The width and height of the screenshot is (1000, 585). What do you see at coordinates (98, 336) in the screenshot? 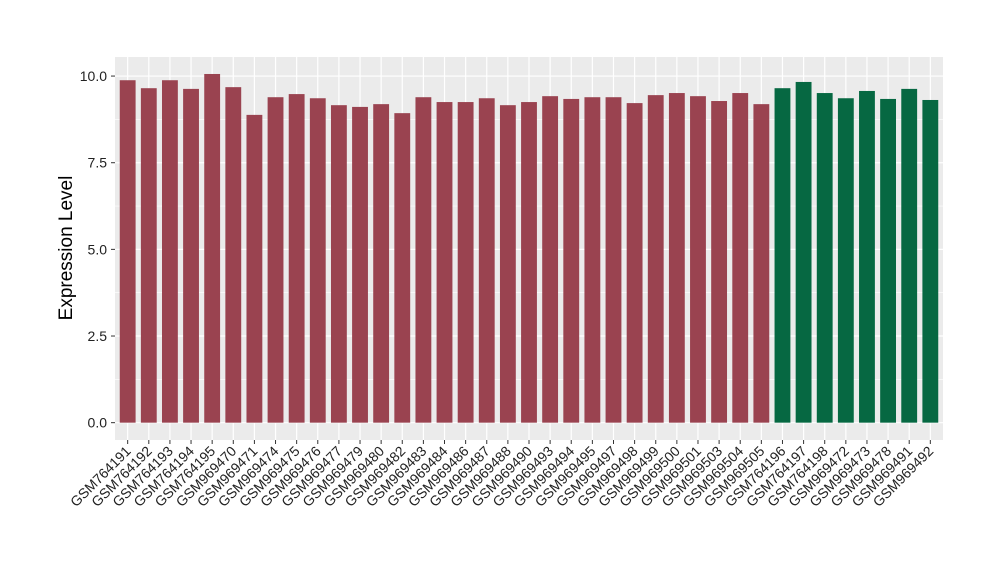
I see `y-tick-label: 2.5` at bounding box center [98, 336].